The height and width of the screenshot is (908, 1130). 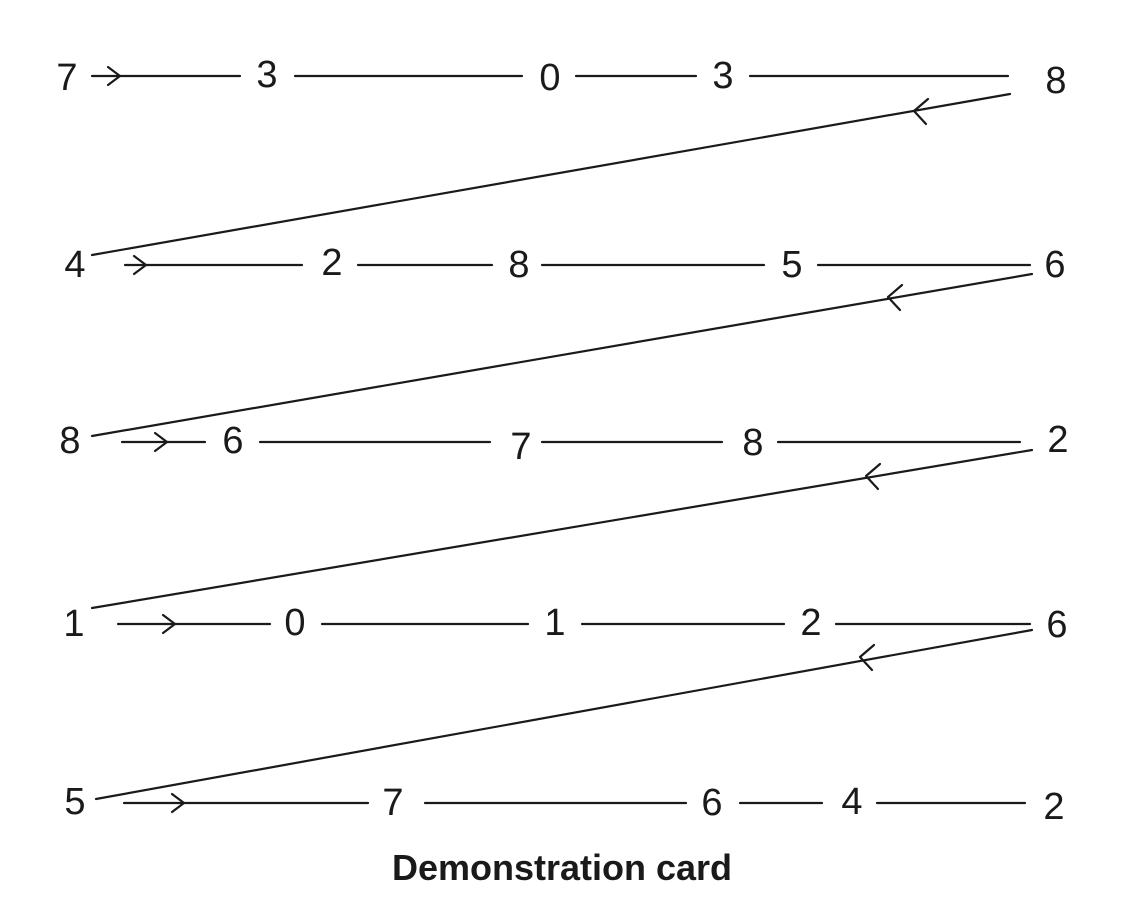 I want to click on row-4: 1 0 1 2 6, so click(x=565, y=624).